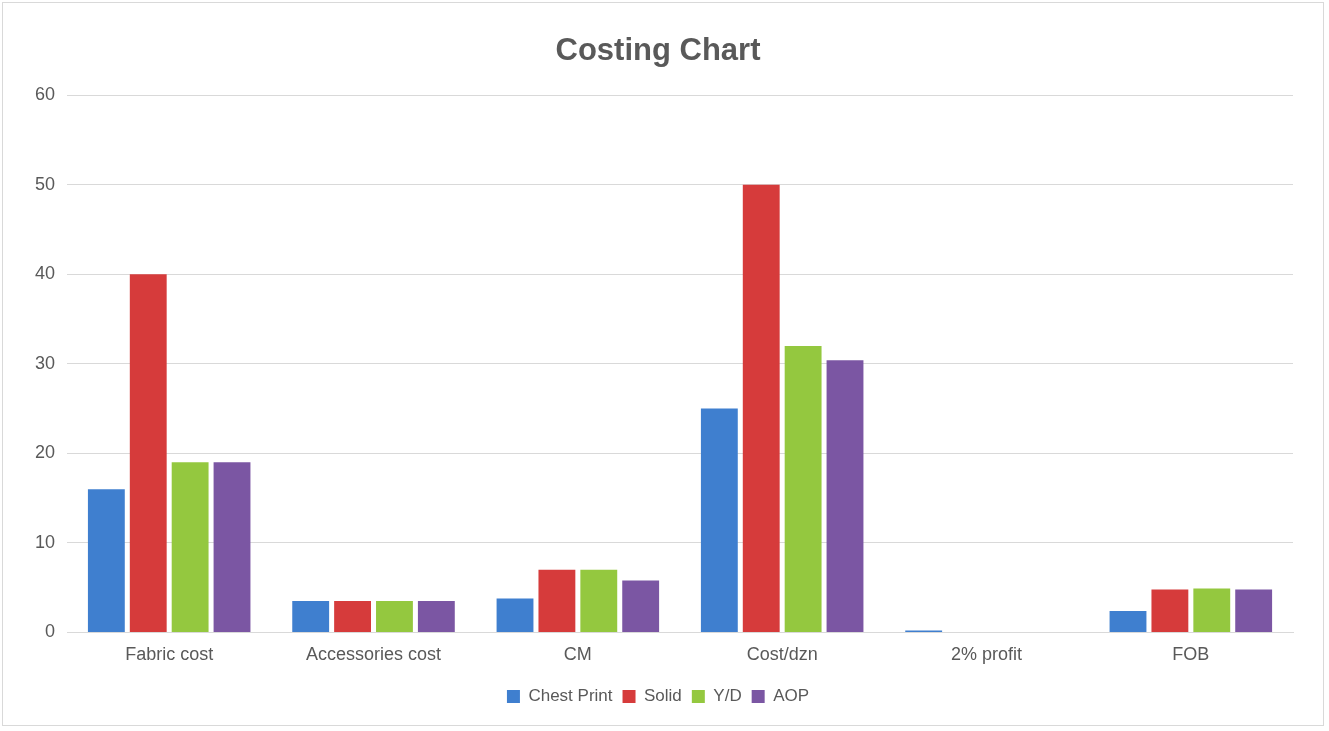 This screenshot has width=1329, height=731. Describe the element at coordinates (1191, 654) in the screenshot. I see `x-tick-label: FOB` at that location.